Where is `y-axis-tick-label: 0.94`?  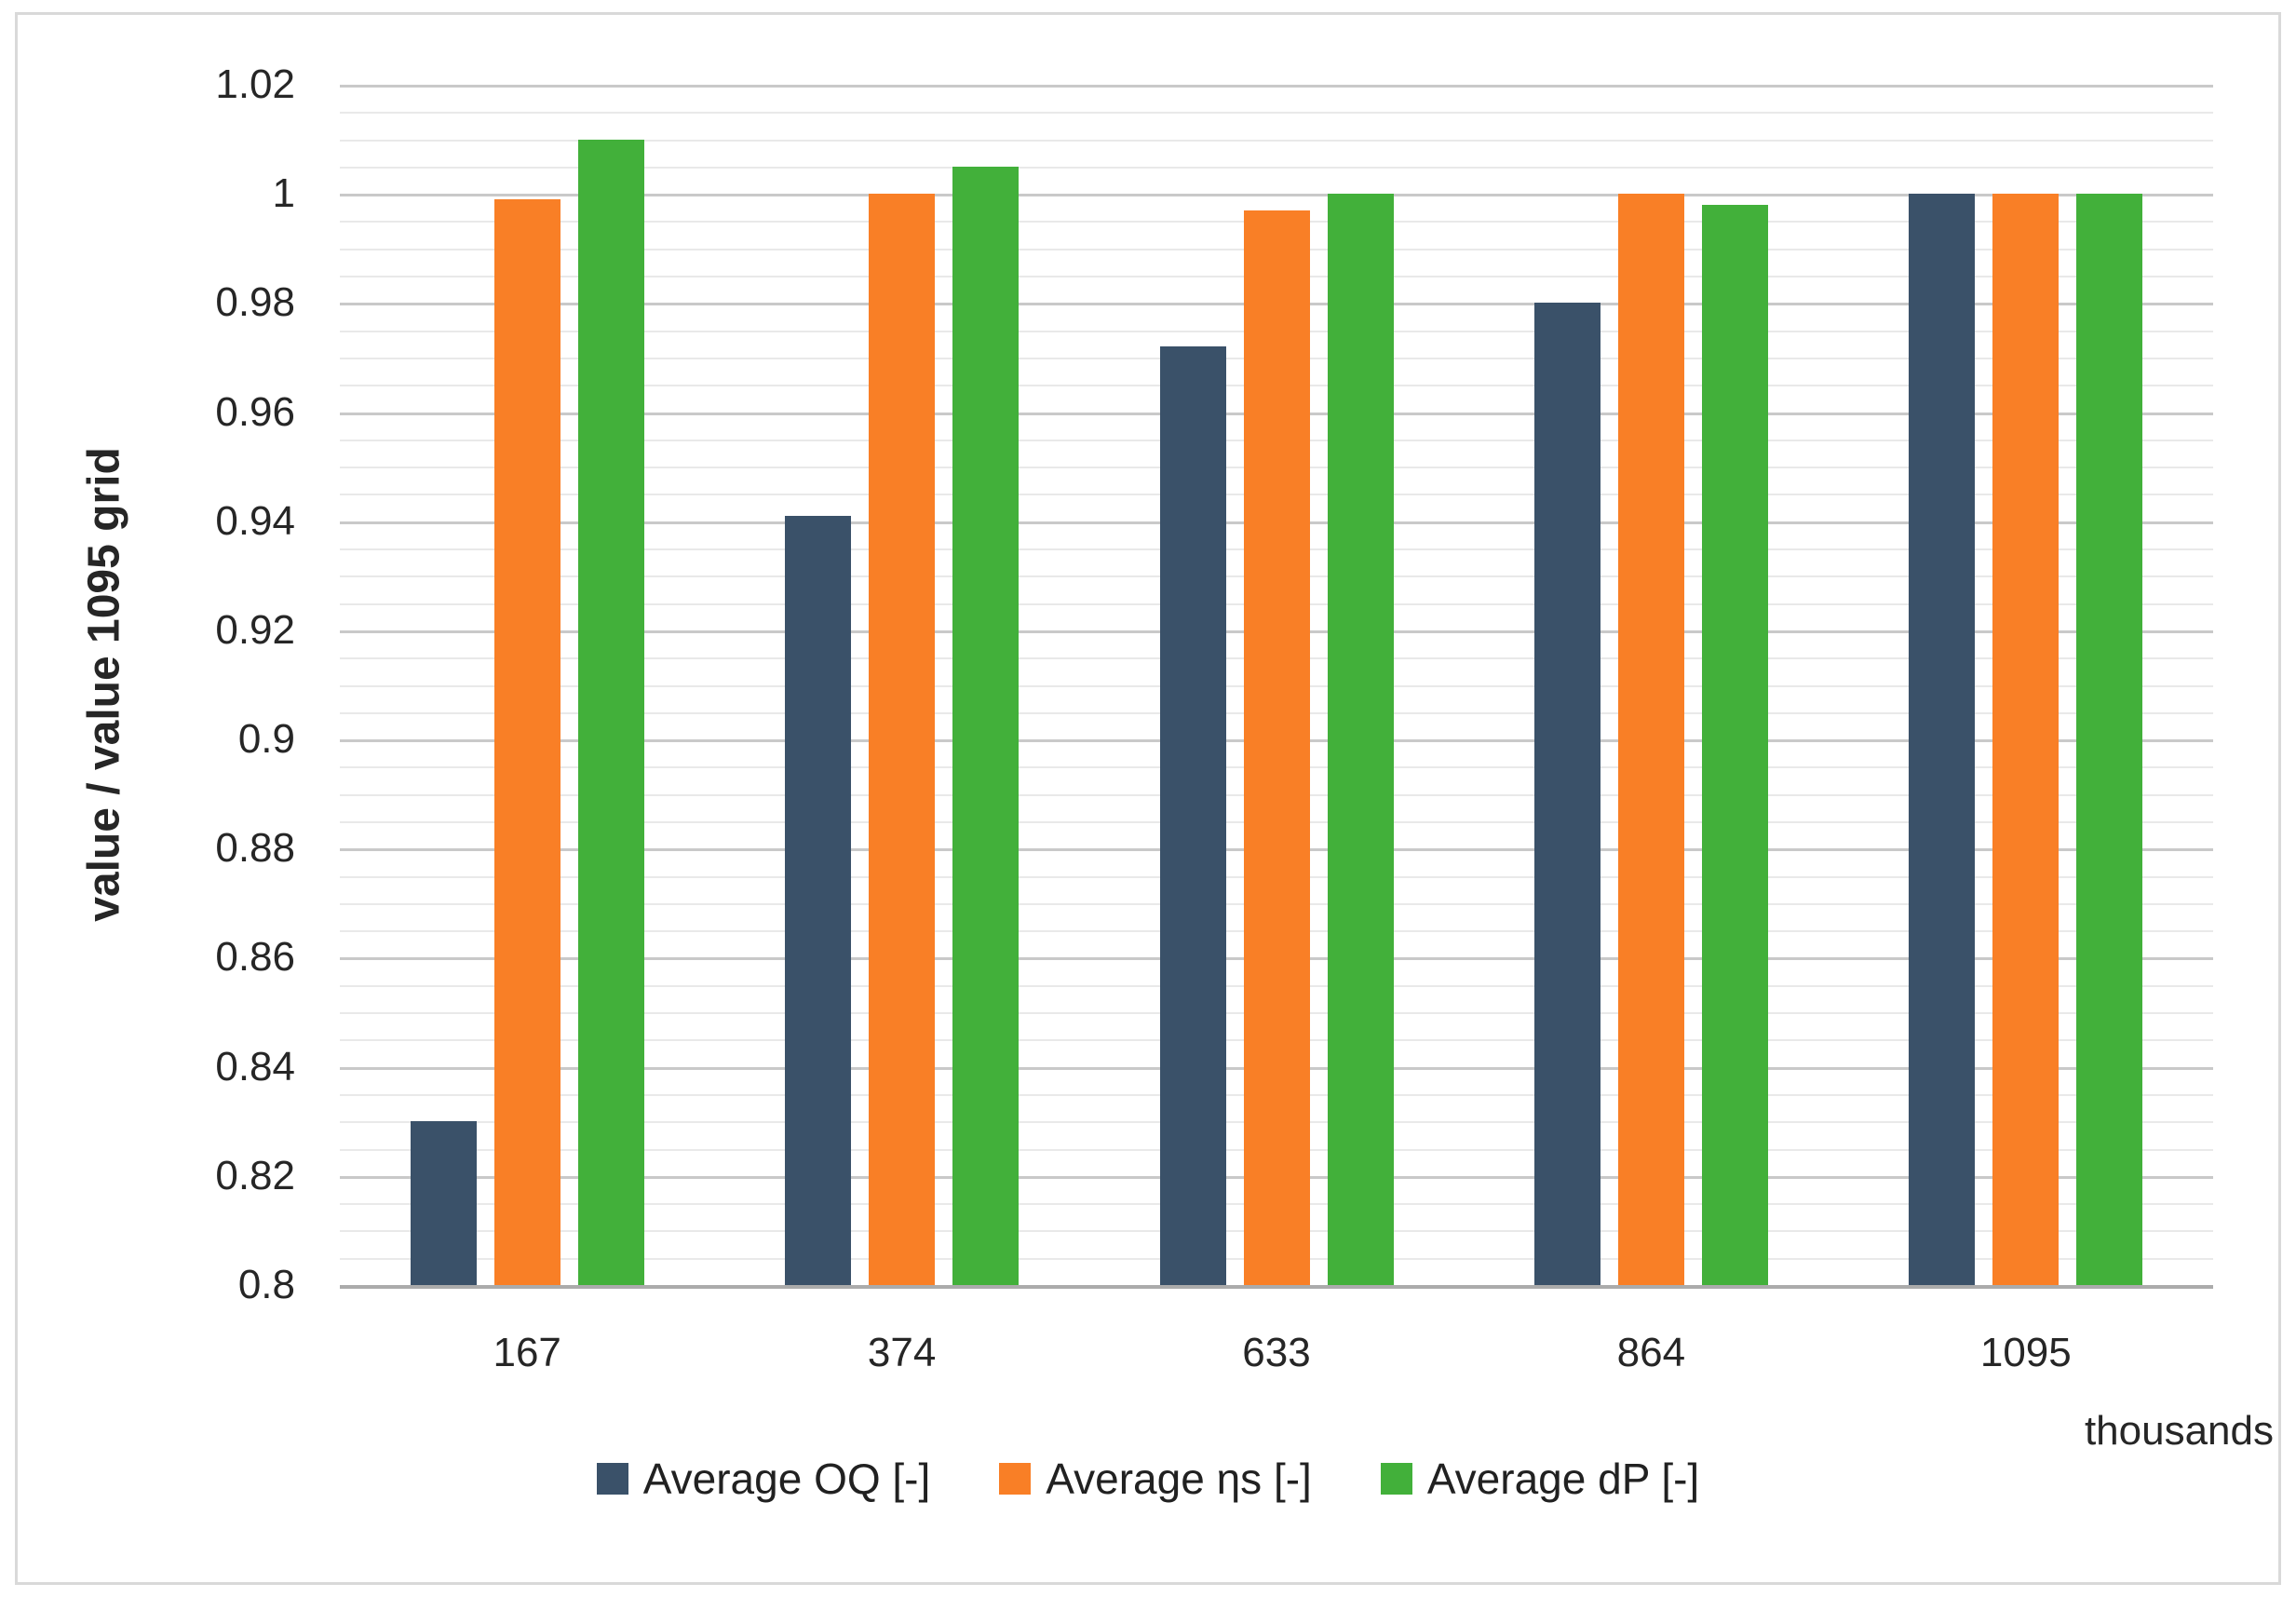
y-axis-tick-label: 0.94 is located at coordinates (255, 520).